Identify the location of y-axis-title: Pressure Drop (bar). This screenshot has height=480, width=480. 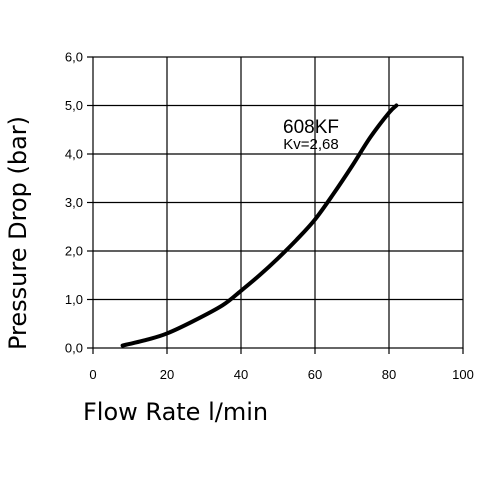
(18, 233).